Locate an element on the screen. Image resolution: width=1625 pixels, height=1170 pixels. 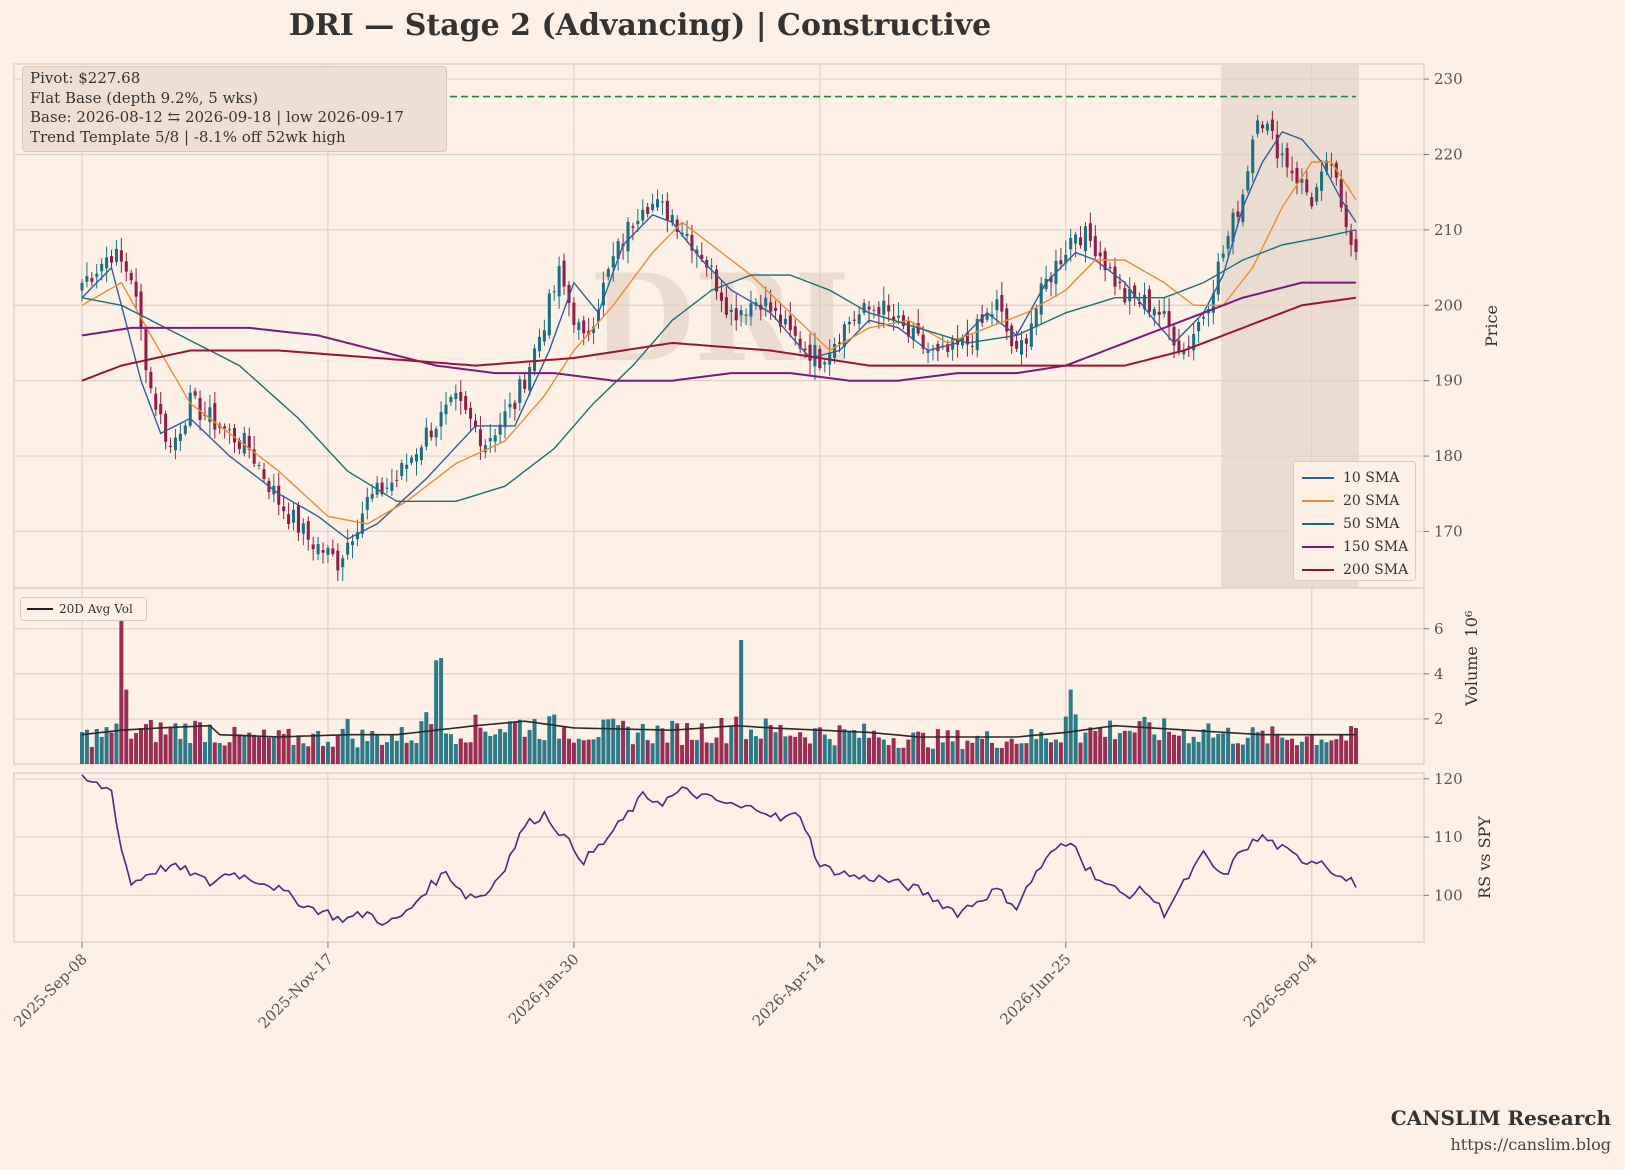
chart-title: DRI — Stage 2 (Advancing) | Constructive is located at coordinates (640, 25).